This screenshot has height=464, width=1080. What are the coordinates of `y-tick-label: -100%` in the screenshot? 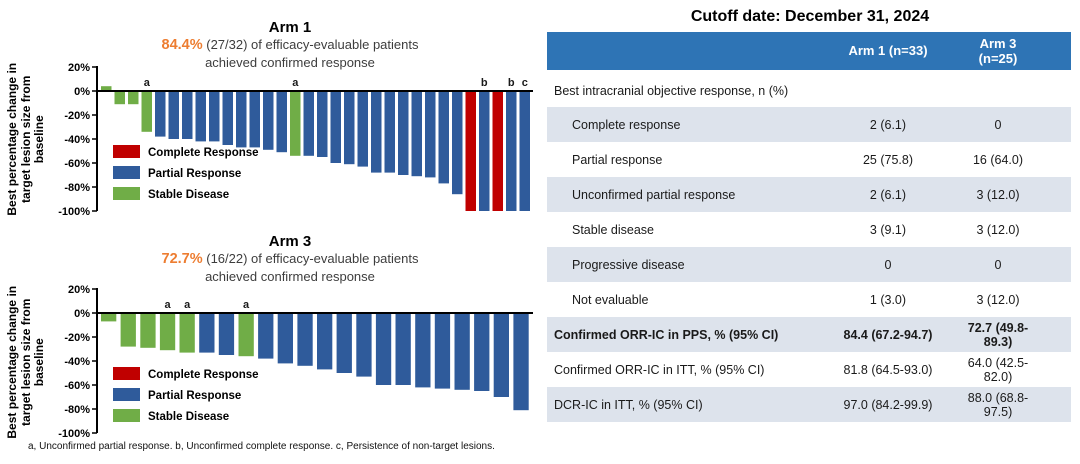 It's located at (74, 434).